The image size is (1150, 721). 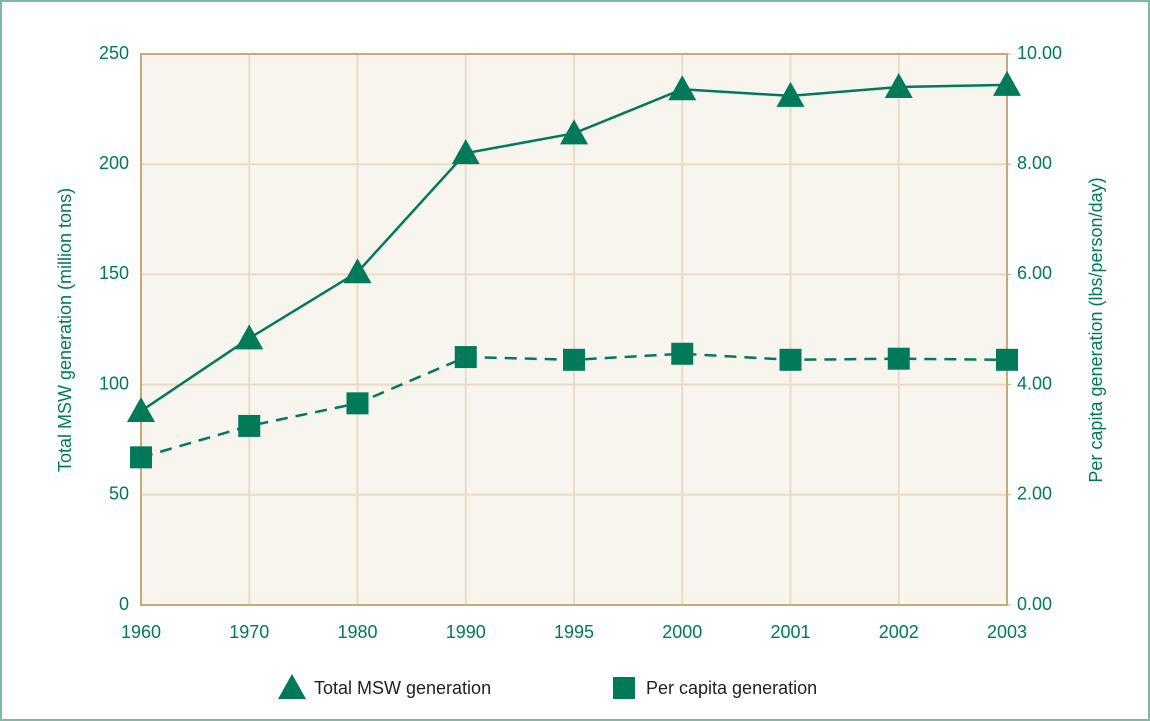 I want to click on y2-tick-label: 10.00, so click(x=1039, y=53).